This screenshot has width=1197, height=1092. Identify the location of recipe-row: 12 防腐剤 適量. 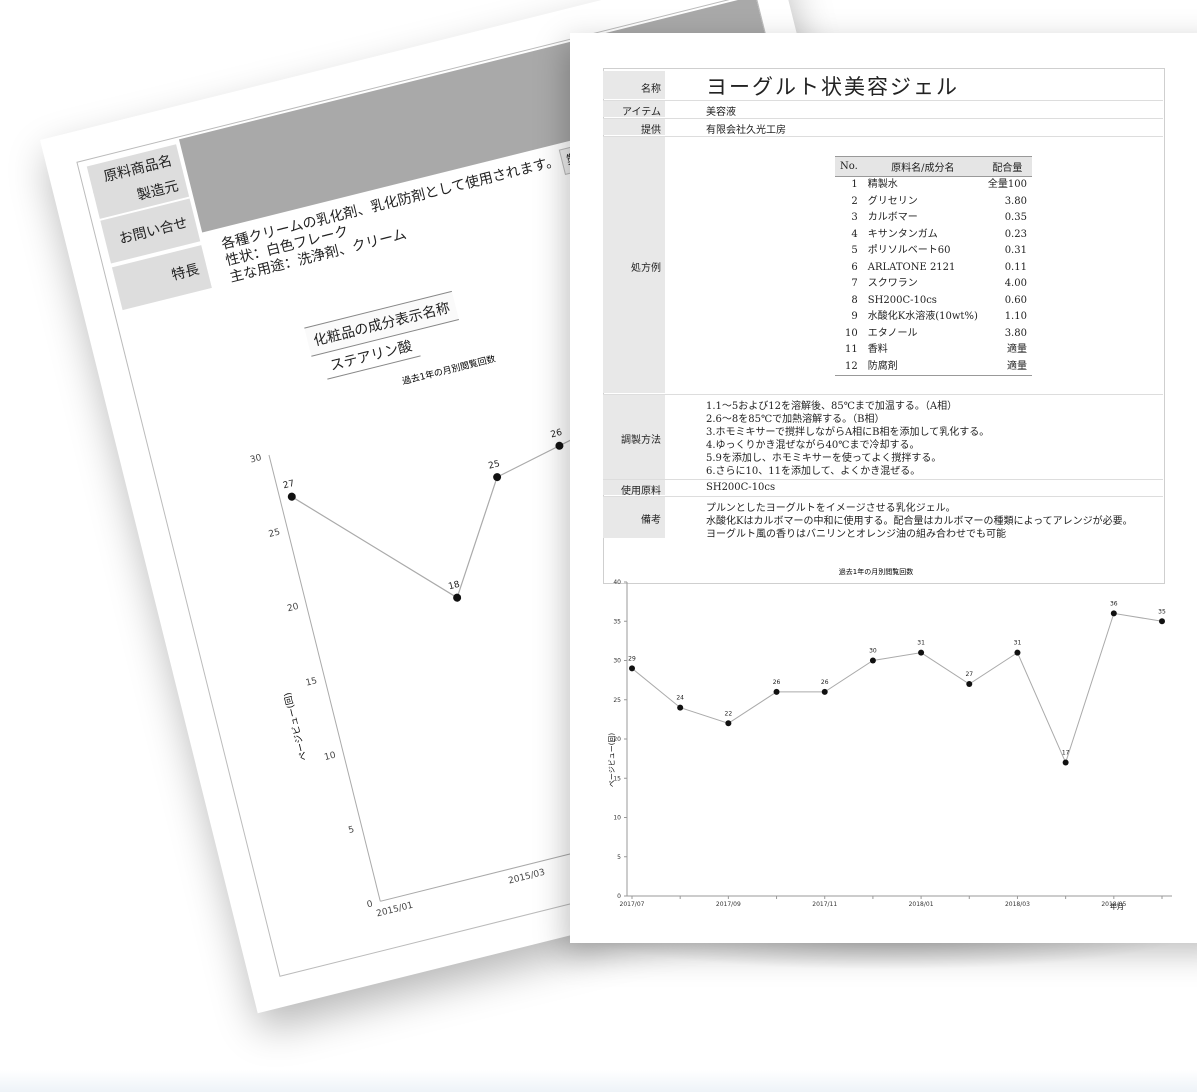
(933, 367).